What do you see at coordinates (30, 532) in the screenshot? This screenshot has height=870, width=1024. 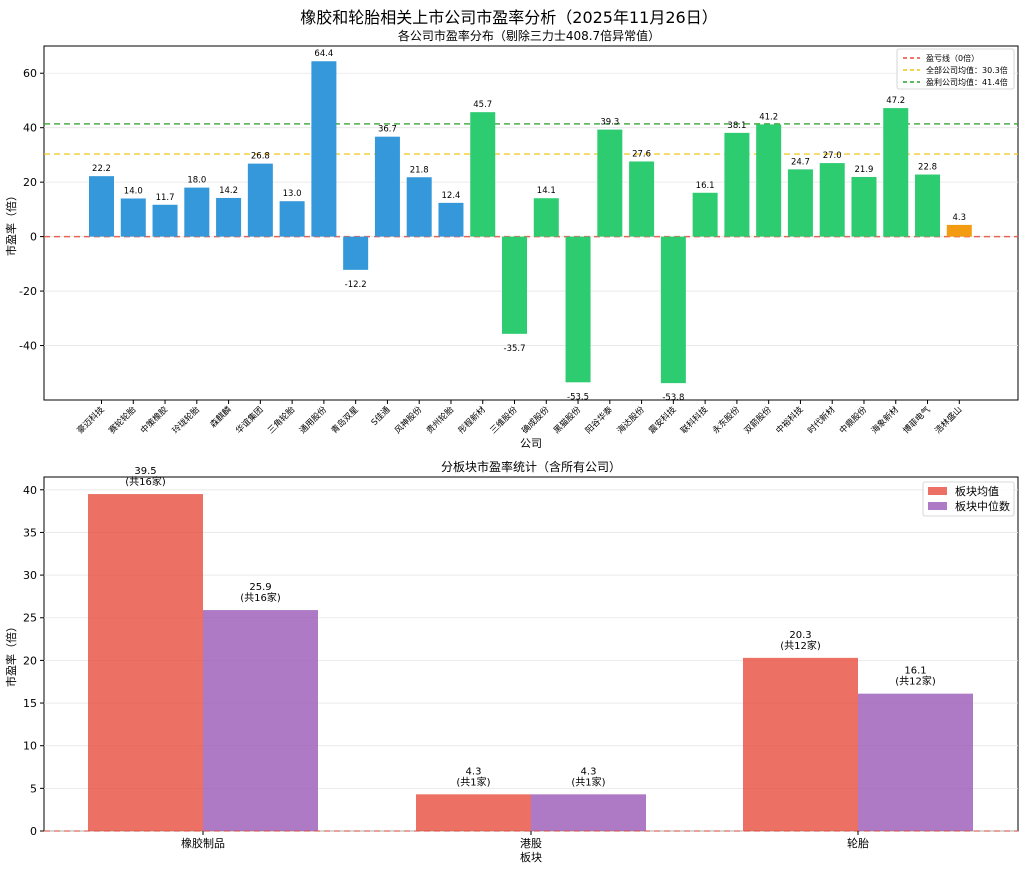 I see `chart2-y-tick-label: 35` at bounding box center [30, 532].